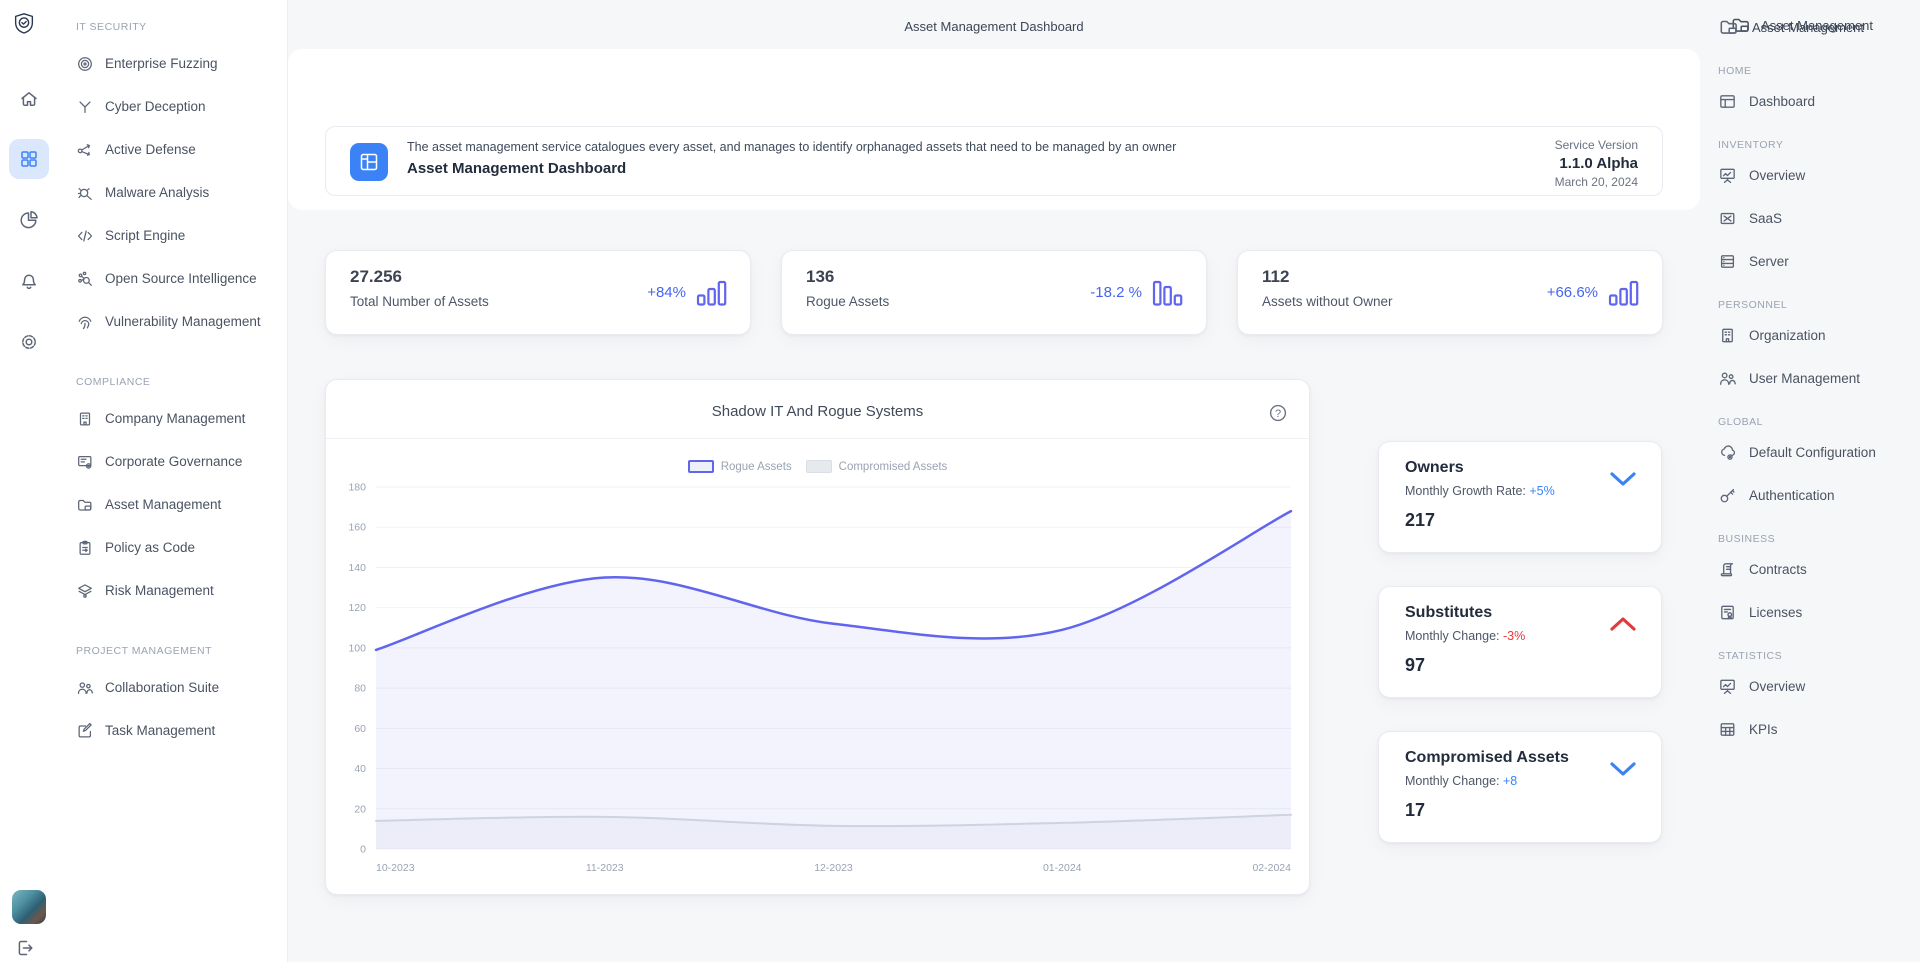 This screenshot has width=1920, height=962. What do you see at coordinates (739, 466) in the screenshot?
I see `legend-rogue-assets: Rogue Assets` at bounding box center [739, 466].